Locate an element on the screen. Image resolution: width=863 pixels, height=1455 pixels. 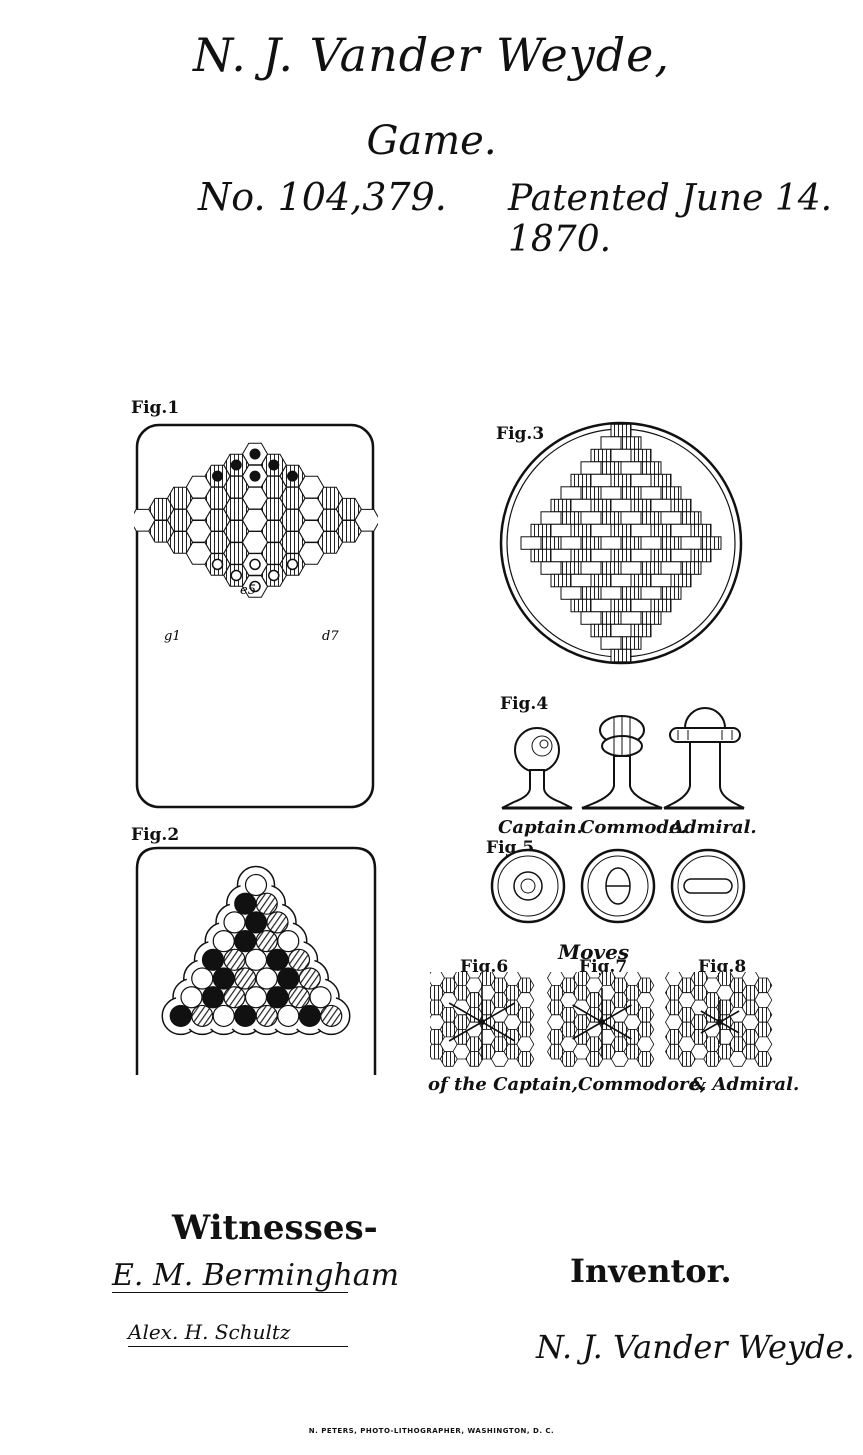
moves-caption-admiral: & Admiral. is located at coordinates (745, 1084).